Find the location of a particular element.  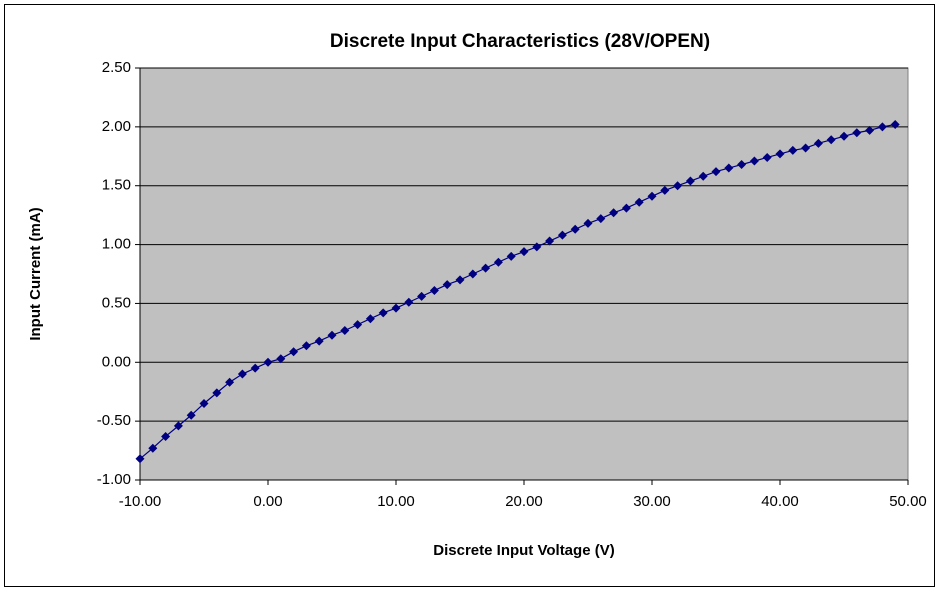

x-tick-label: 10.00 is located at coordinates (396, 501).